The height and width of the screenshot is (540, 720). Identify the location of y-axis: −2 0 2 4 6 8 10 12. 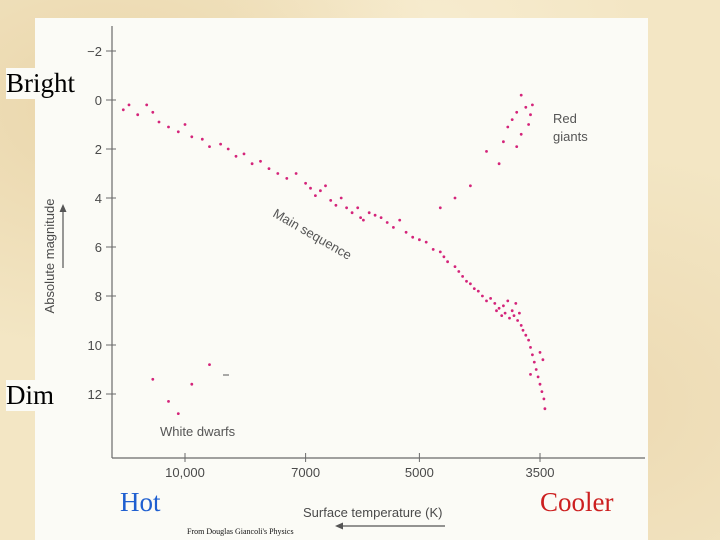
(101, 242).